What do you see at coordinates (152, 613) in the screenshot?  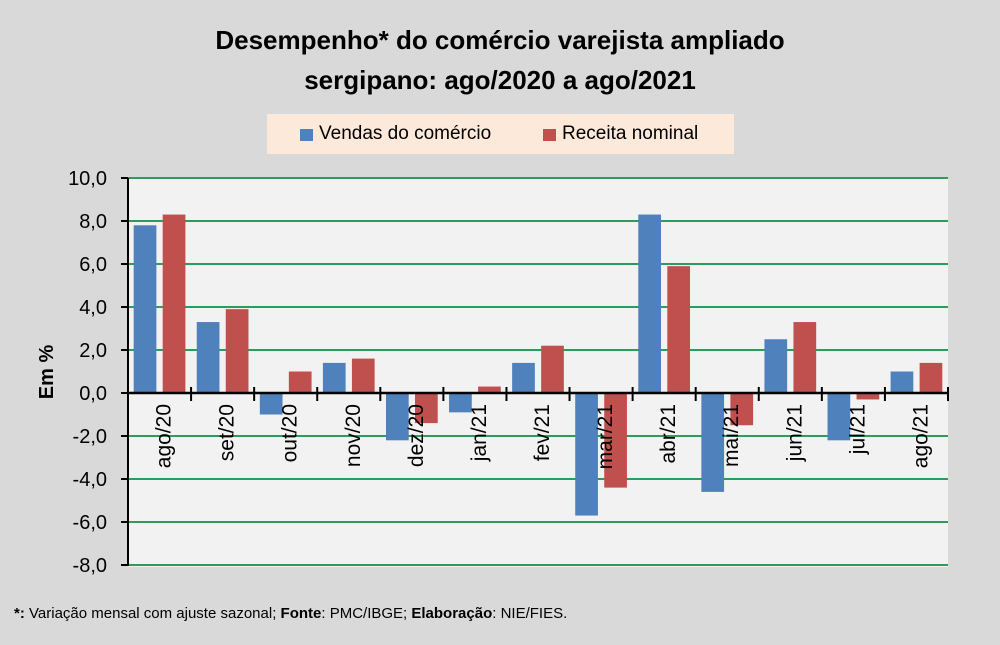 I see `footnote-note: Variação mensal com ajuste sazonal;` at bounding box center [152, 613].